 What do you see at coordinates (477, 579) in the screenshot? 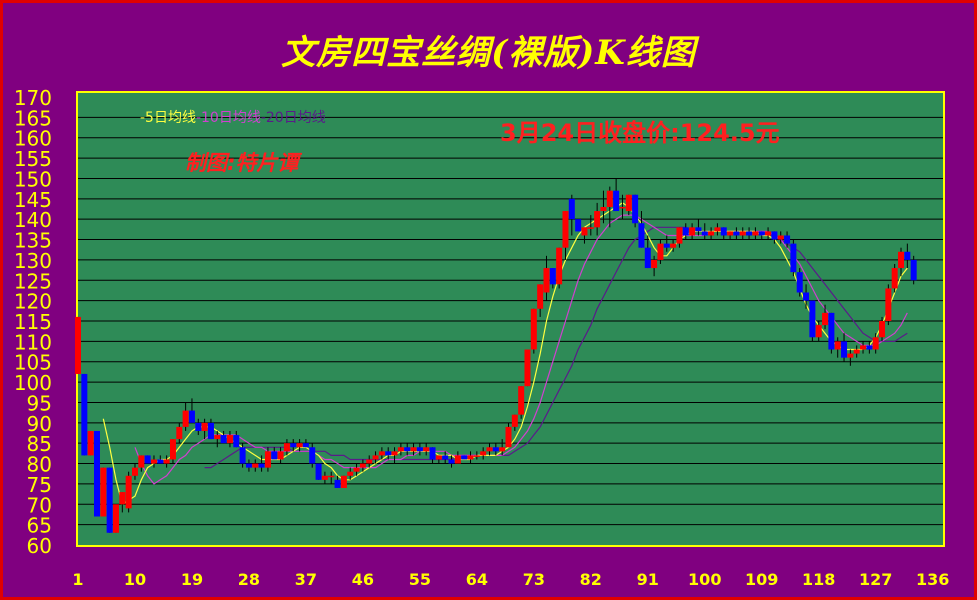
I see `x-tick-label: 64` at bounding box center [477, 579].